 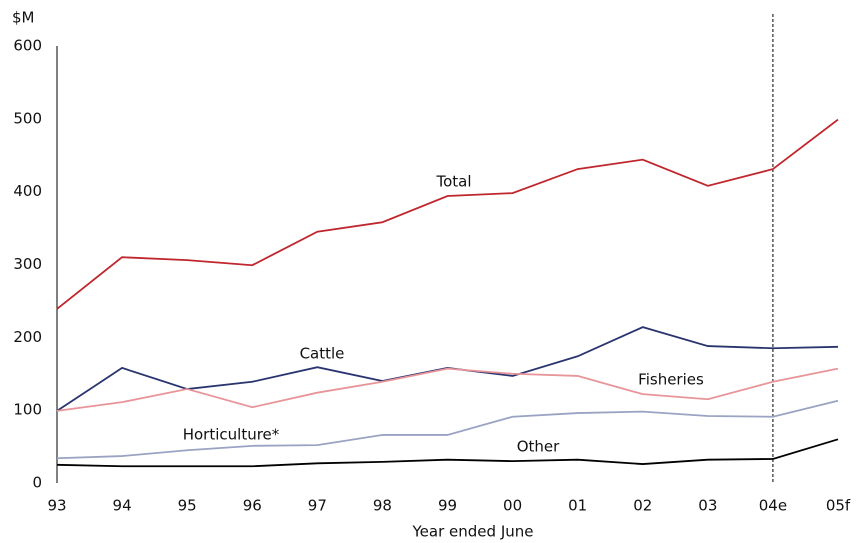 I want to click on series-label: Cattle, so click(x=322, y=354).